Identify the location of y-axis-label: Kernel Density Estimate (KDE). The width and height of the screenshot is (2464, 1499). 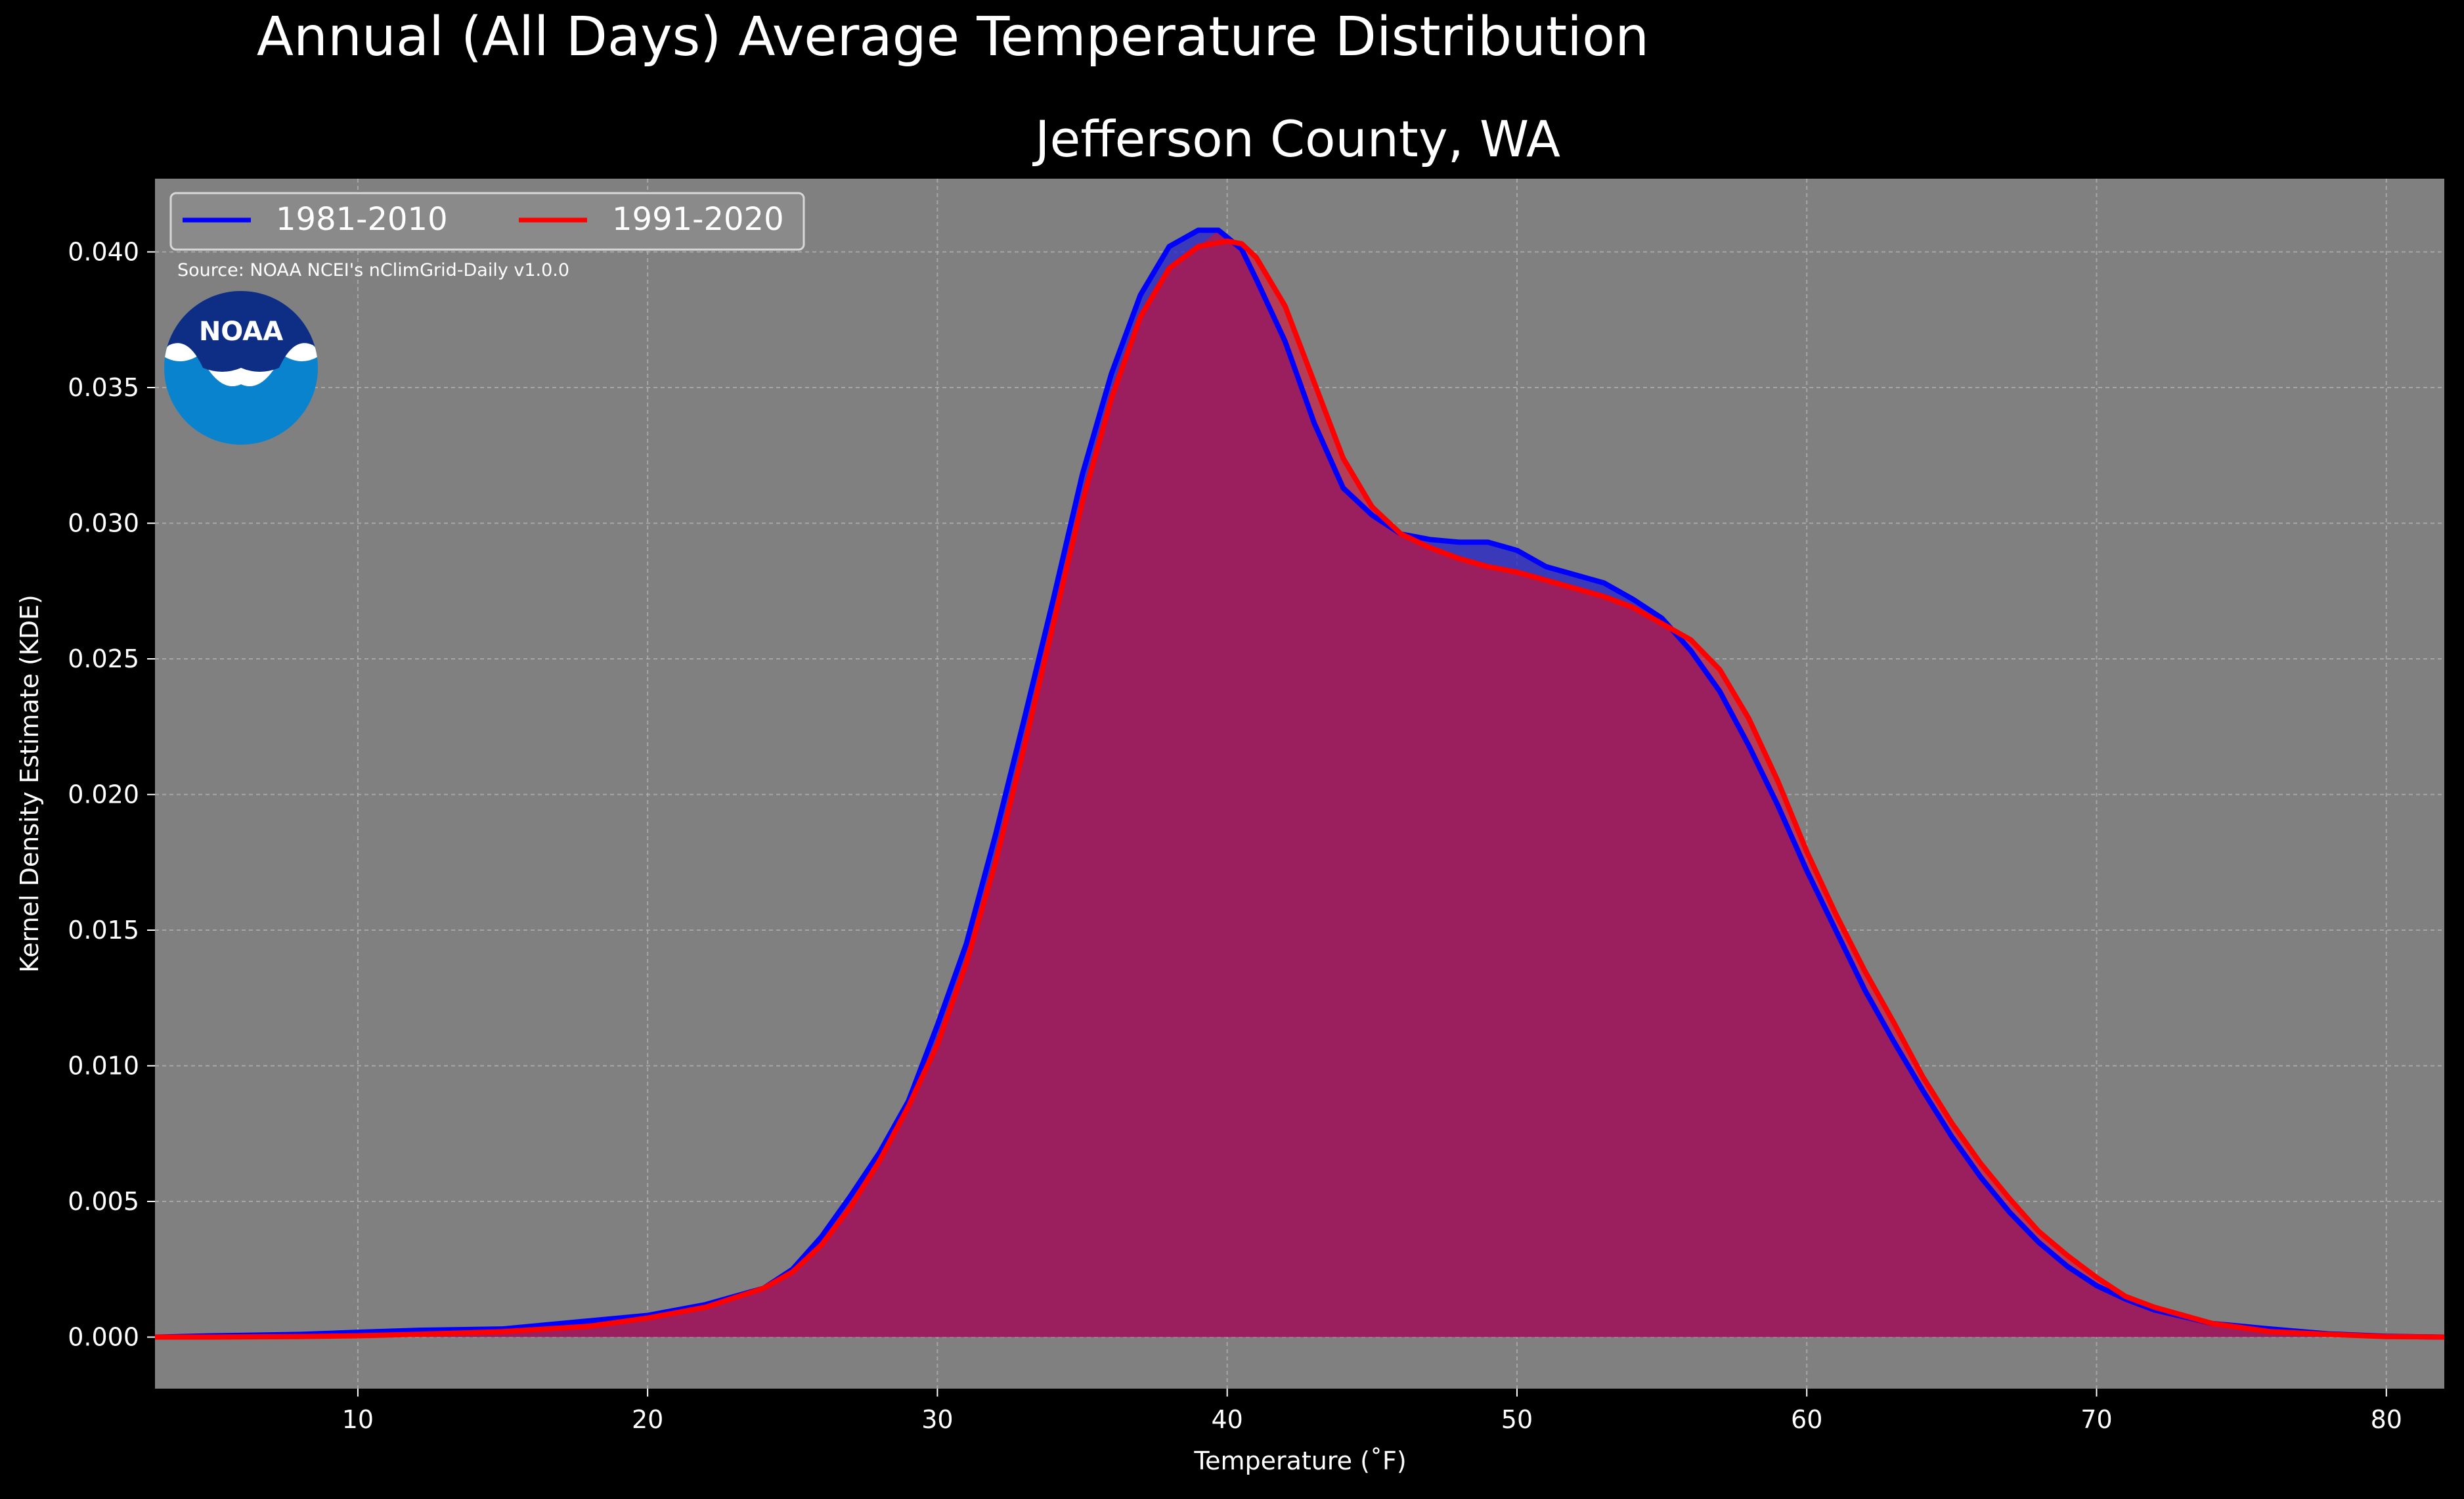
(29, 783).